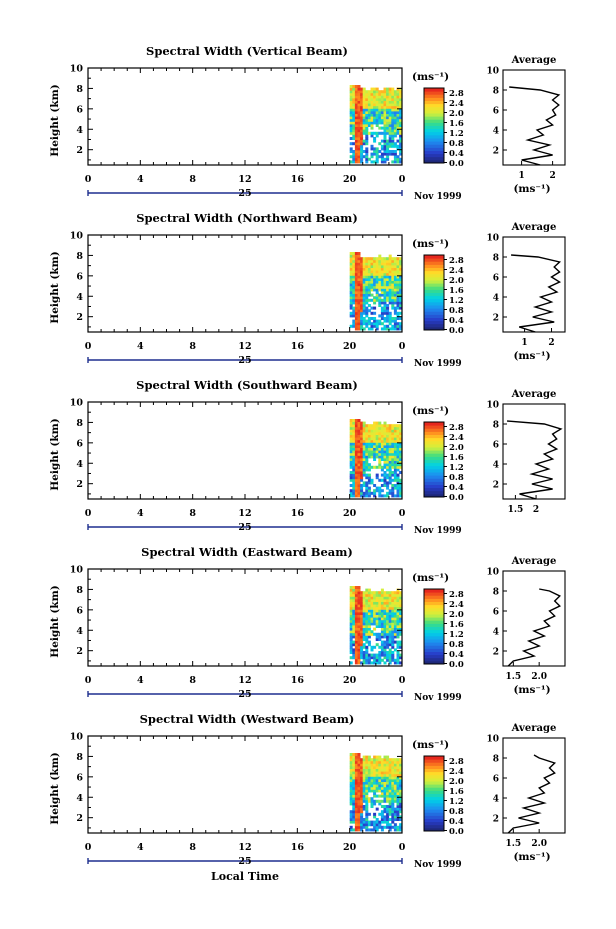 The image size is (616, 929). What do you see at coordinates (534, 785) in the screenshot?
I see `average-frame` at bounding box center [534, 785].